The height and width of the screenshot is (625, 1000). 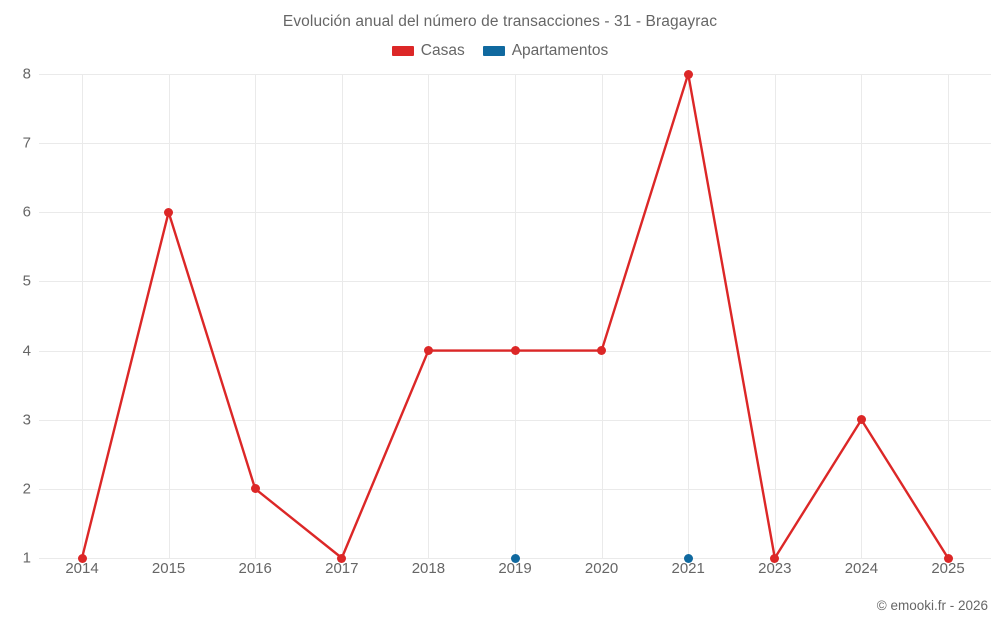 What do you see at coordinates (560, 50) in the screenshot?
I see `legend-label-apartamentos: Apartamentos` at bounding box center [560, 50].